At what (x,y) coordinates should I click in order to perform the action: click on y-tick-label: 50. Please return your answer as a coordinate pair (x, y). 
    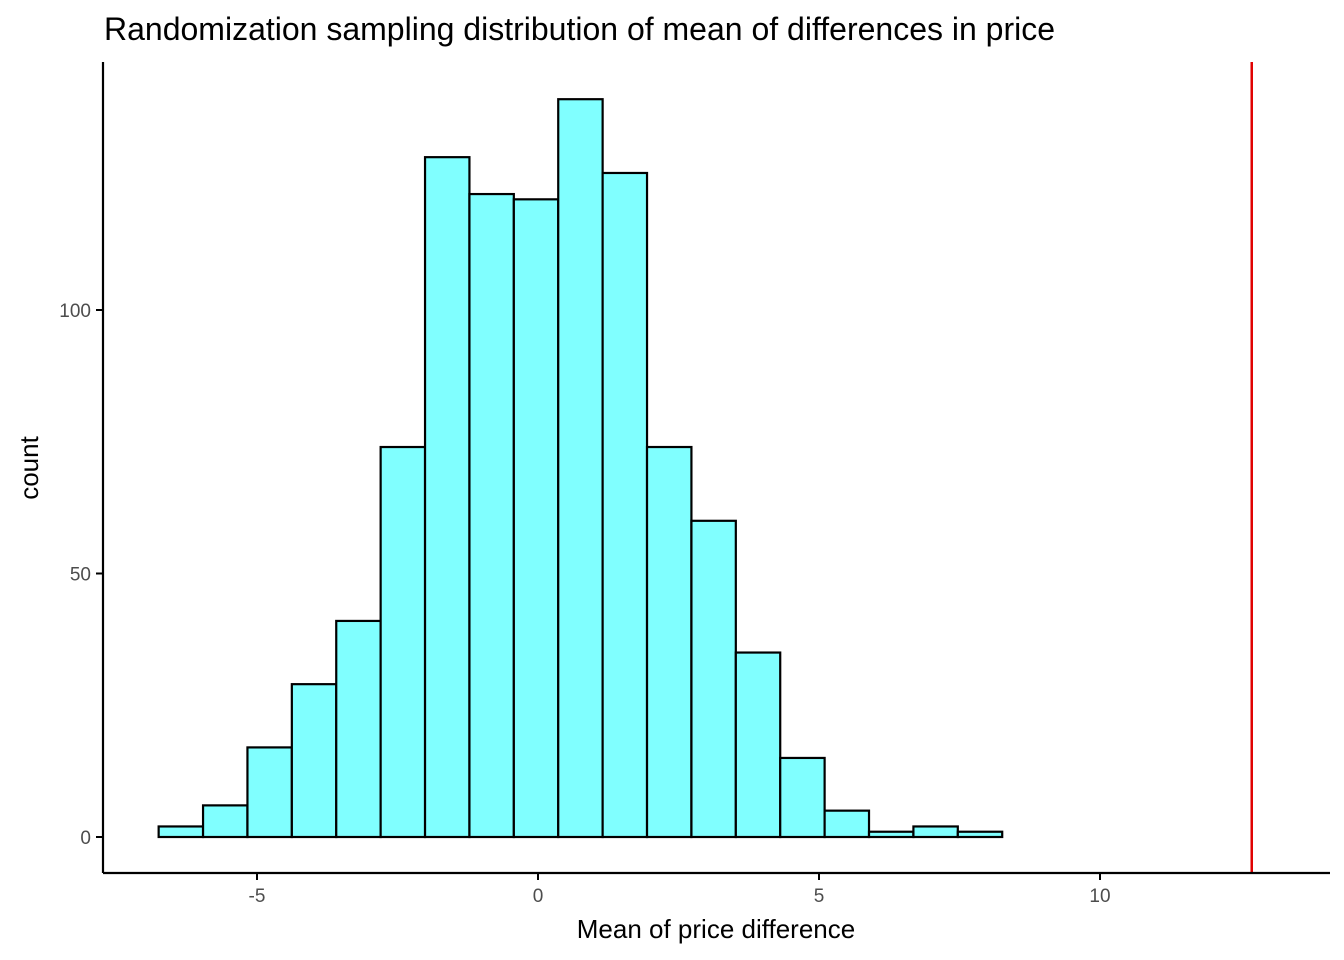
    Looking at the image, I should click on (80, 575).